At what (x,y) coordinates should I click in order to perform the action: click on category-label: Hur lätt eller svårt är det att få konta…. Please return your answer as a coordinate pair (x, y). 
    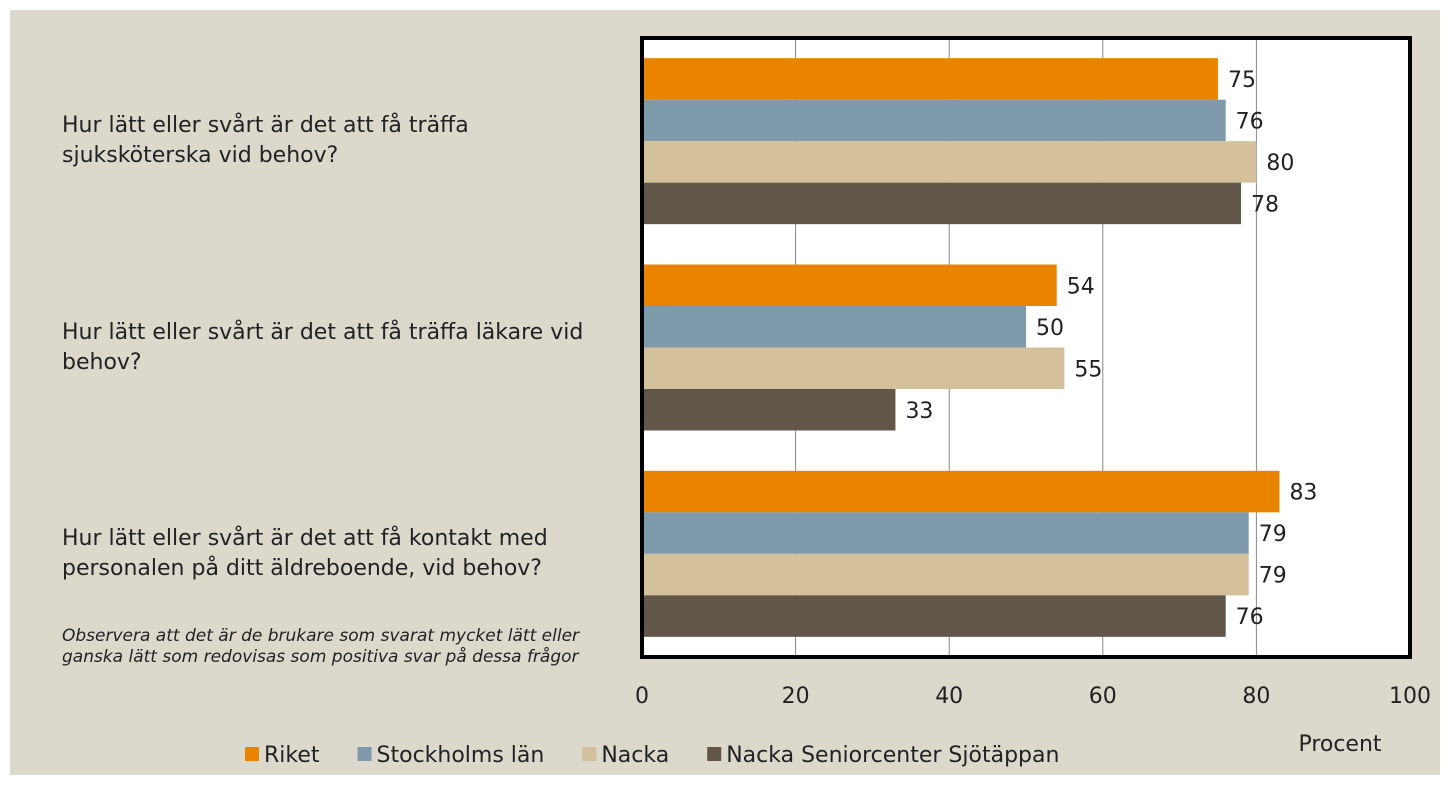
    Looking at the image, I should click on (305, 553).